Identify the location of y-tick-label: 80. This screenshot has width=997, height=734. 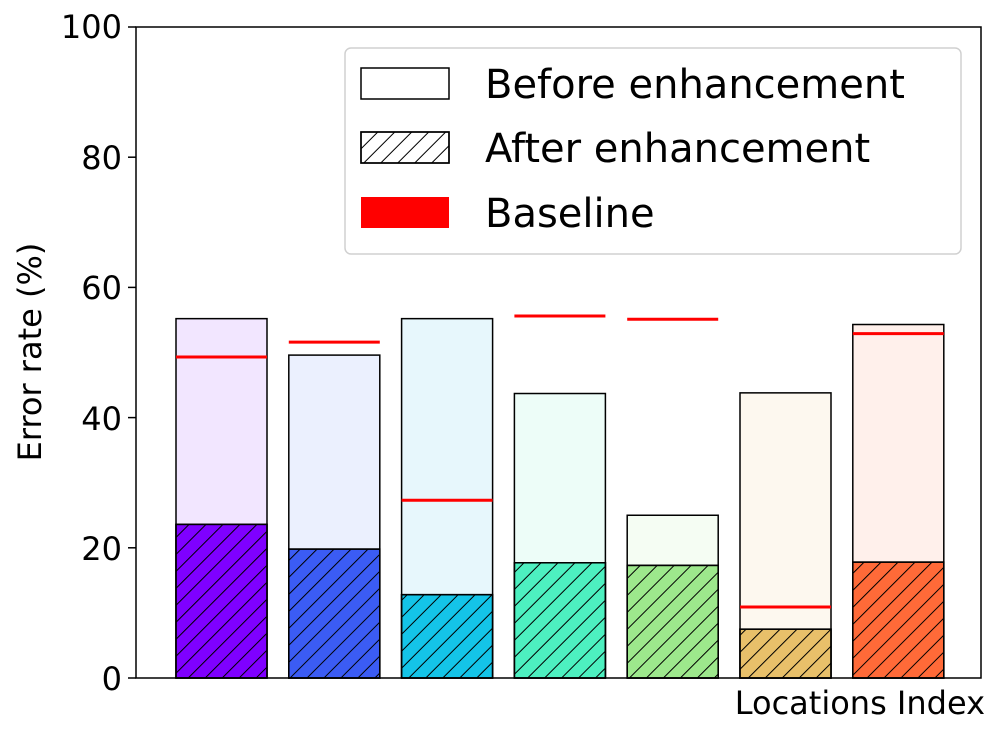
(101, 158).